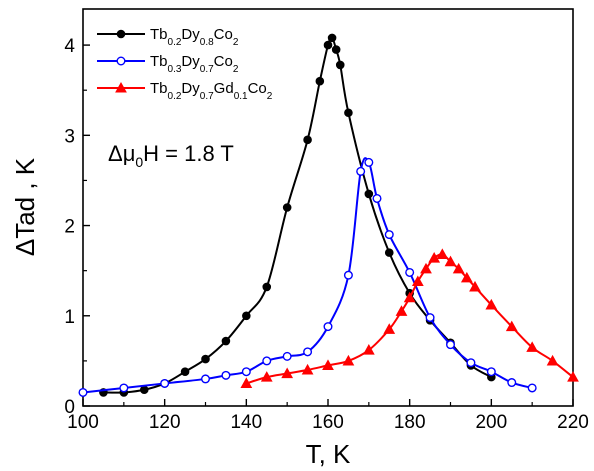 This screenshot has width=594, height=471. I want to click on x-tick-label: 200, so click(491, 422).